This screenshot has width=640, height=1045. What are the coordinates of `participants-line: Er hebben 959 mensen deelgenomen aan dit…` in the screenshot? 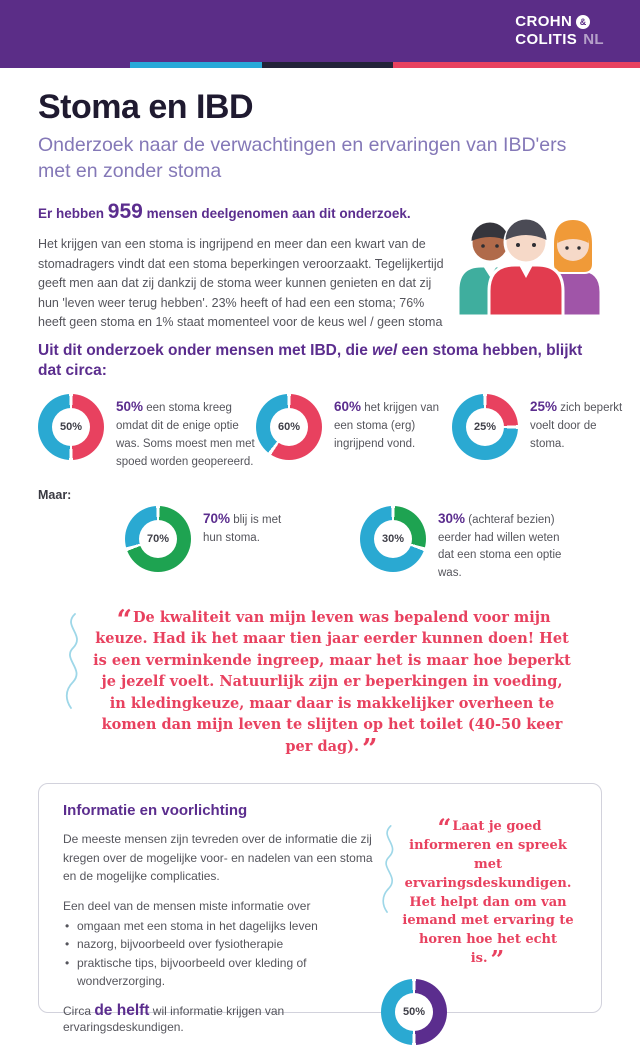 It's located at (224, 212).